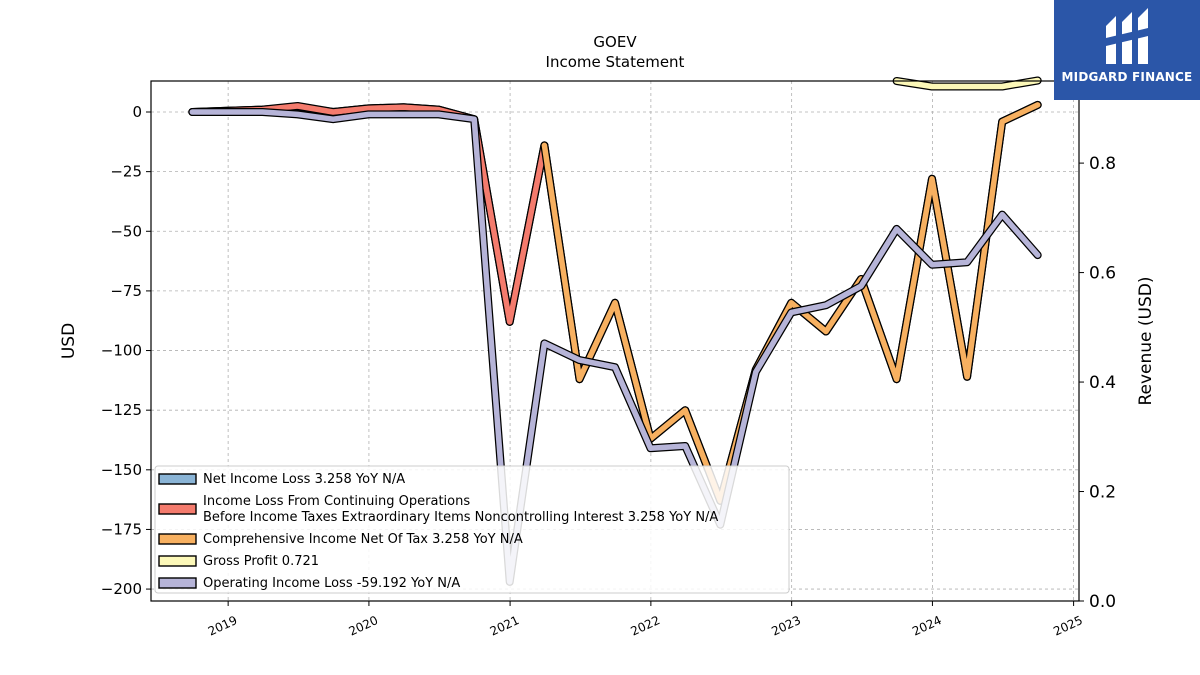  What do you see at coordinates (472, 529) in the screenshot?
I see `legend-box` at bounding box center [472, 529].